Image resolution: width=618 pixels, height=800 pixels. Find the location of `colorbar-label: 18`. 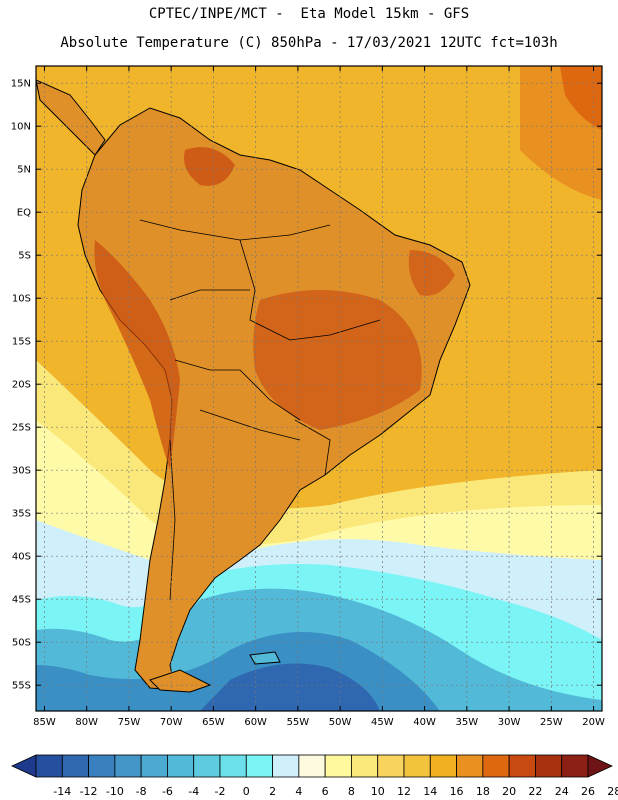

colorbar-label: 18 is located at coordinates (483, 791).